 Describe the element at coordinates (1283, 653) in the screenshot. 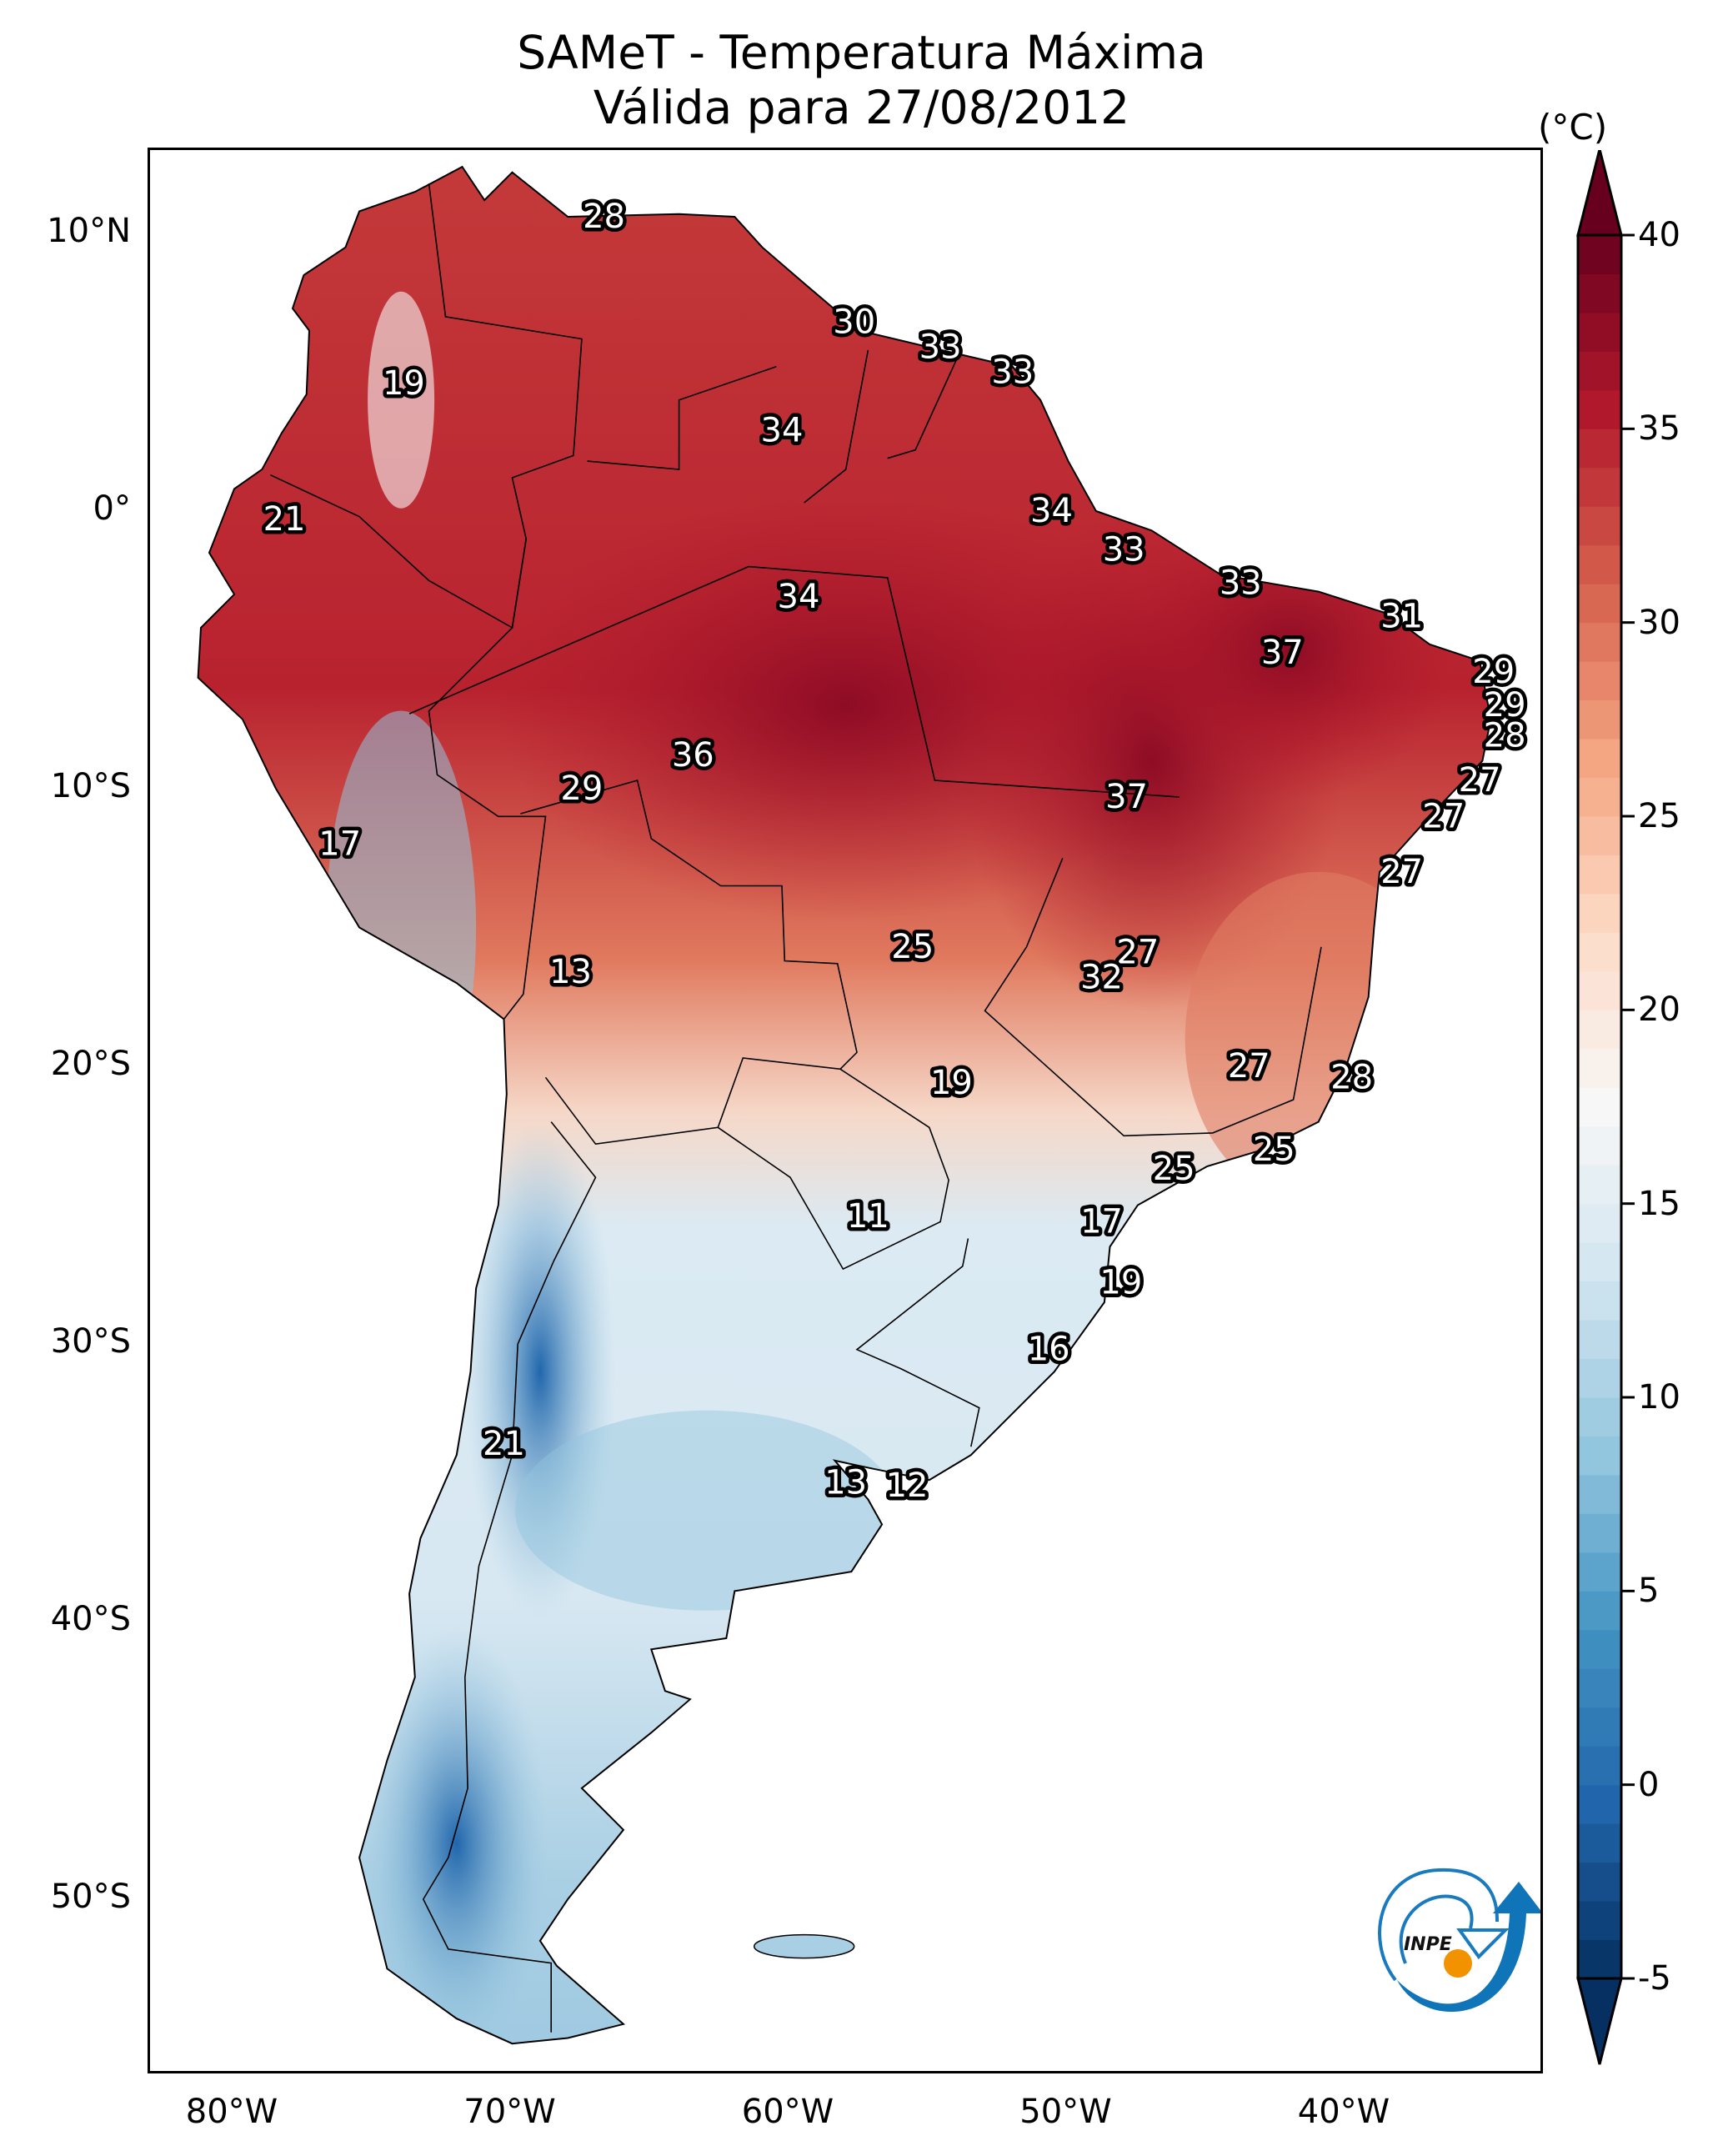

I see `temperature-label: 37` at that location.